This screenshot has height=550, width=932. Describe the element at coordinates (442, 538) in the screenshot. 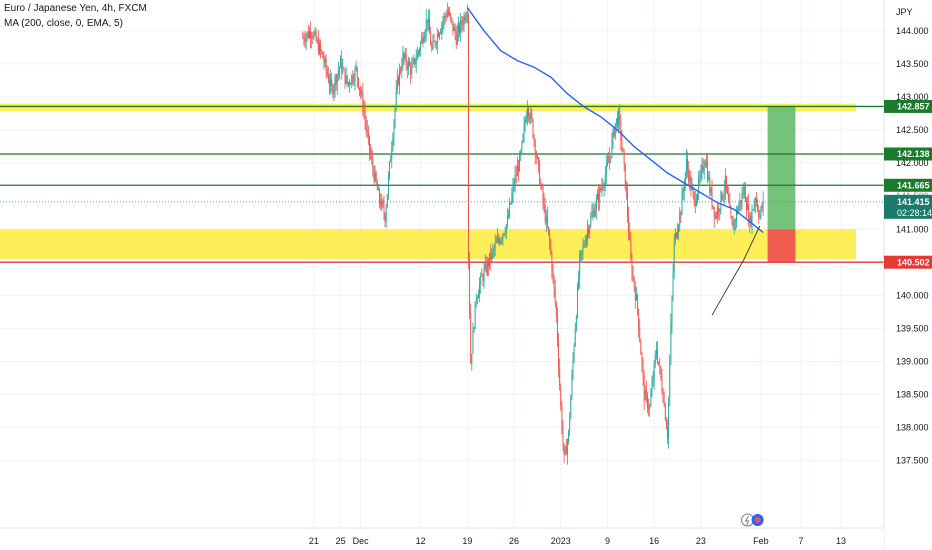

I see `time-axis: 21 25 Dec 12 19 26 2023 9 16 23 Feb 7 13` at that location.